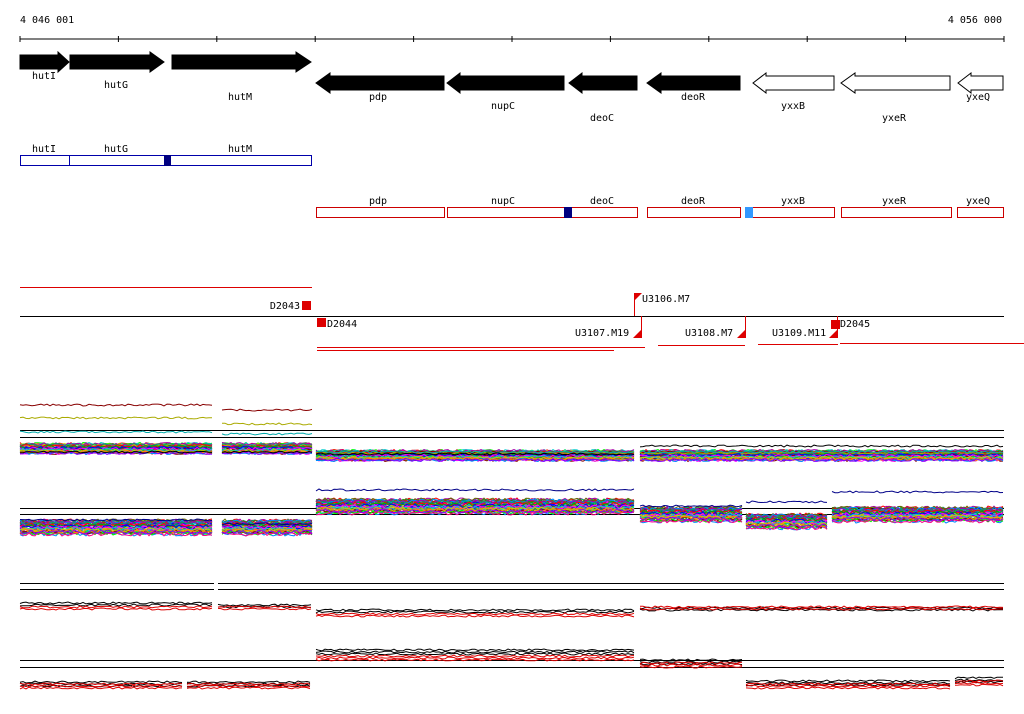 The height and width of the screenshot is (714, 1024). I want to click on operon-label-hutM: hutM, so click(240, 149).